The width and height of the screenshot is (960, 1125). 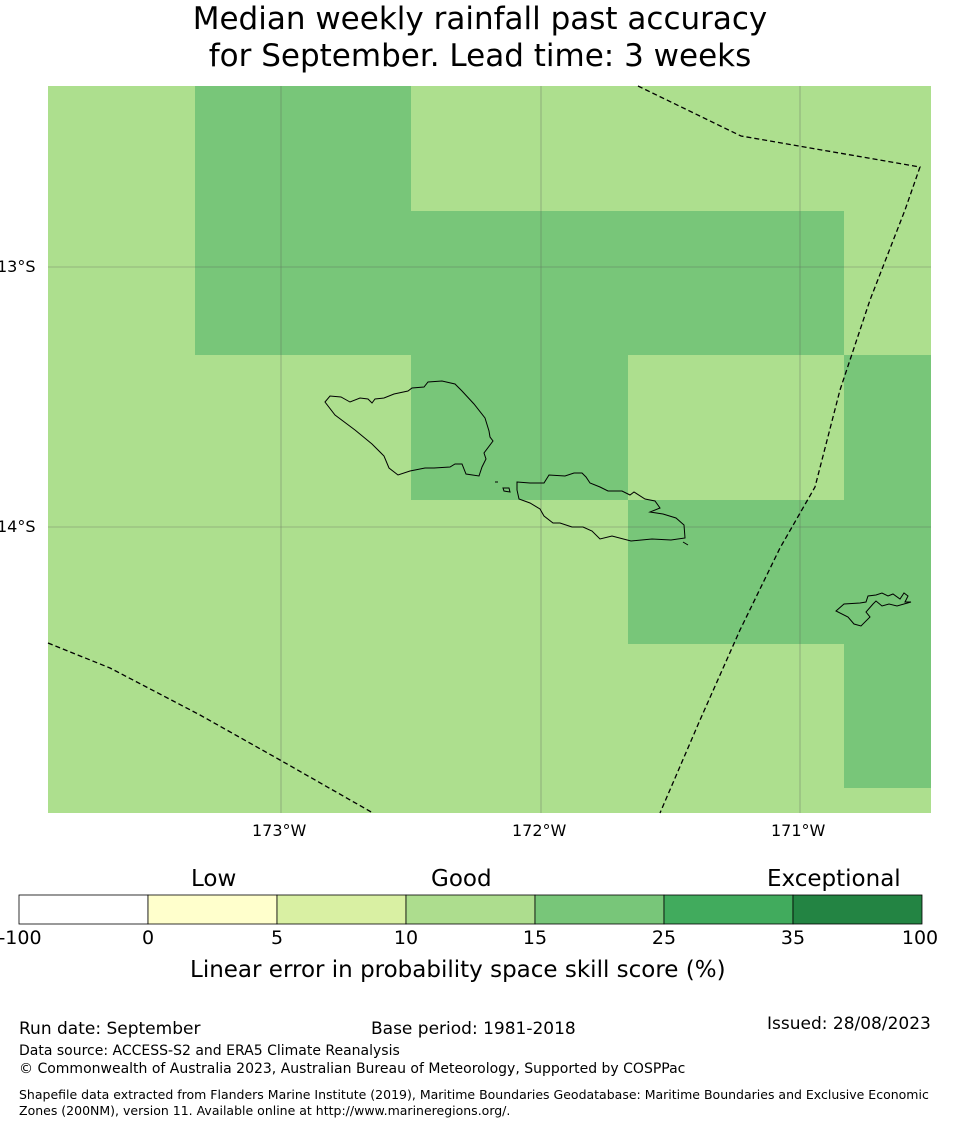 I want to click on colorbar-category-good: Good, so click(x=461, y=879).